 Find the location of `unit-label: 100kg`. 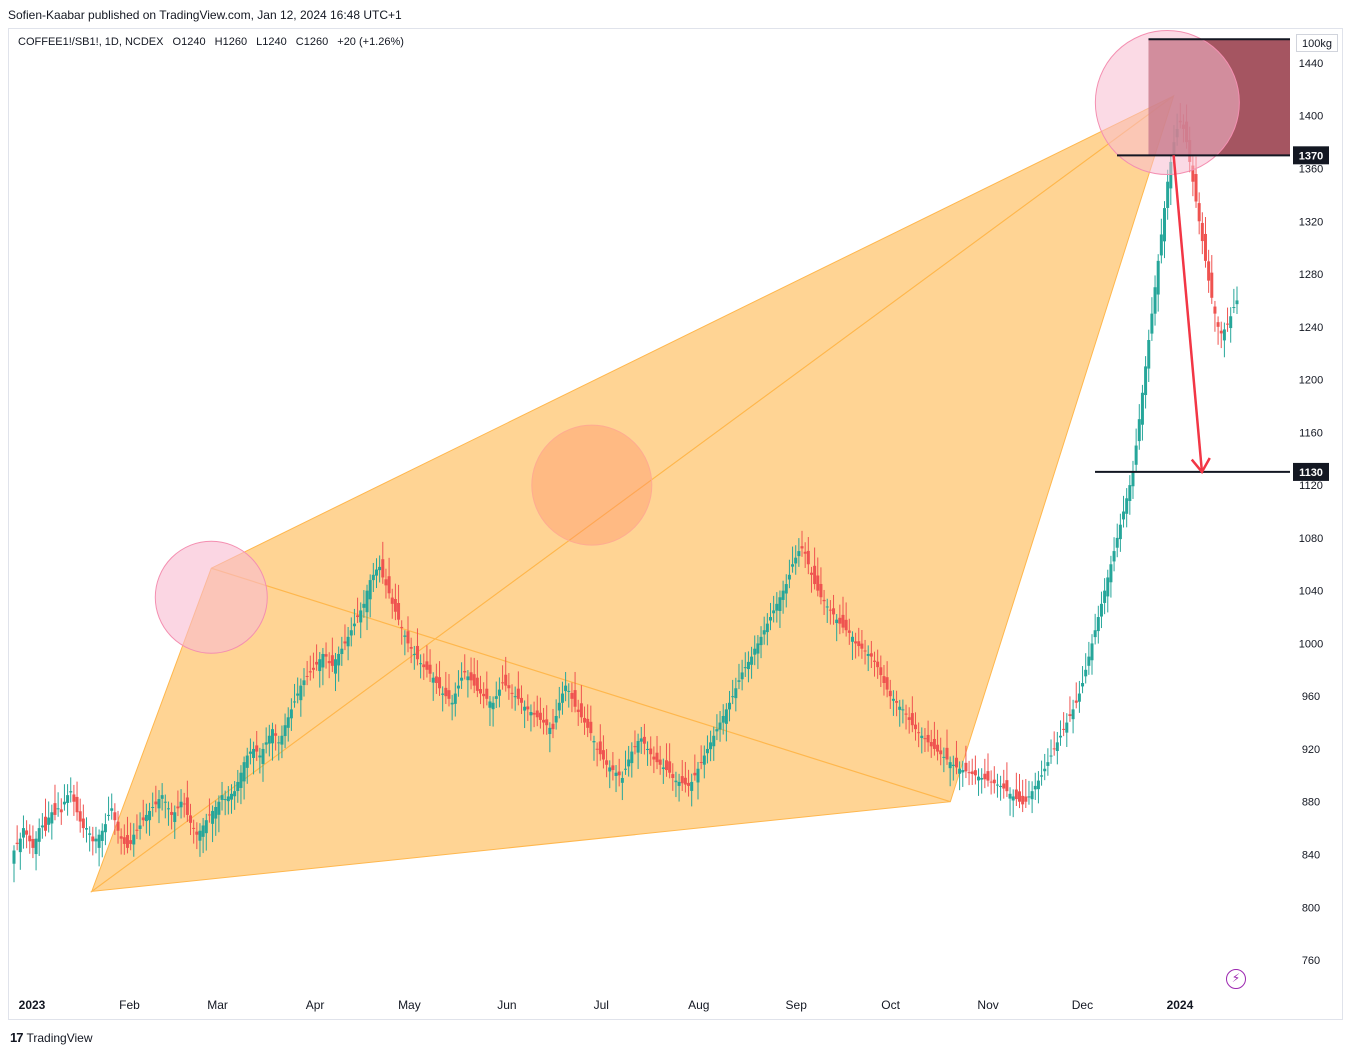

unit-label: 100kg is located at coordinates (1317, 43).